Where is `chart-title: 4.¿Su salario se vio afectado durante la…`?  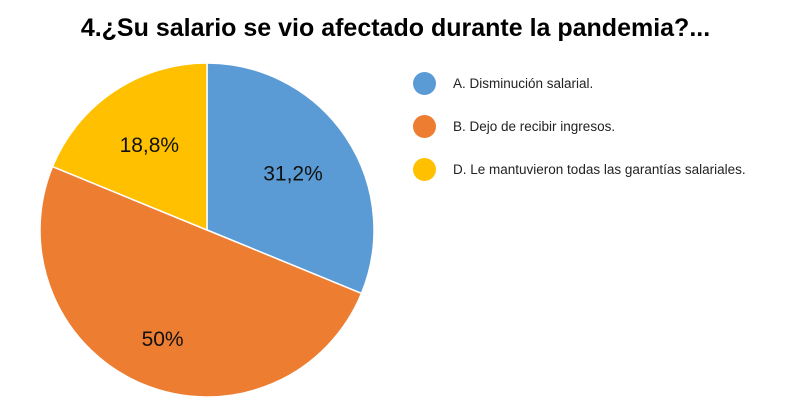 chart-title: 4.¿Su salario se vio afectado durante la… is located at coordinates (395, 28).